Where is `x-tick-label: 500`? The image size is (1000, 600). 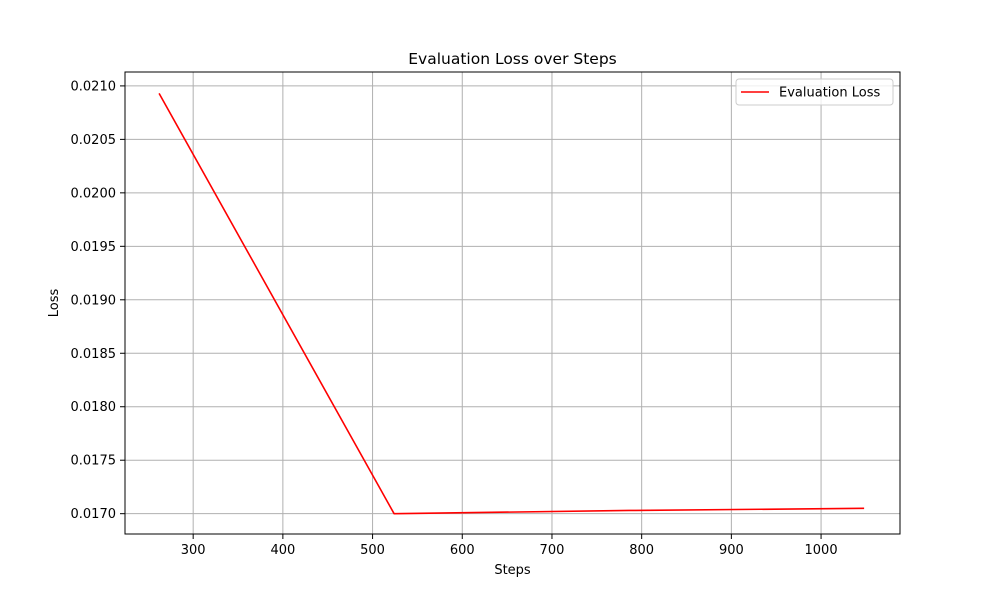 x-tick-label: 500 is located at coordinates (372, 550).